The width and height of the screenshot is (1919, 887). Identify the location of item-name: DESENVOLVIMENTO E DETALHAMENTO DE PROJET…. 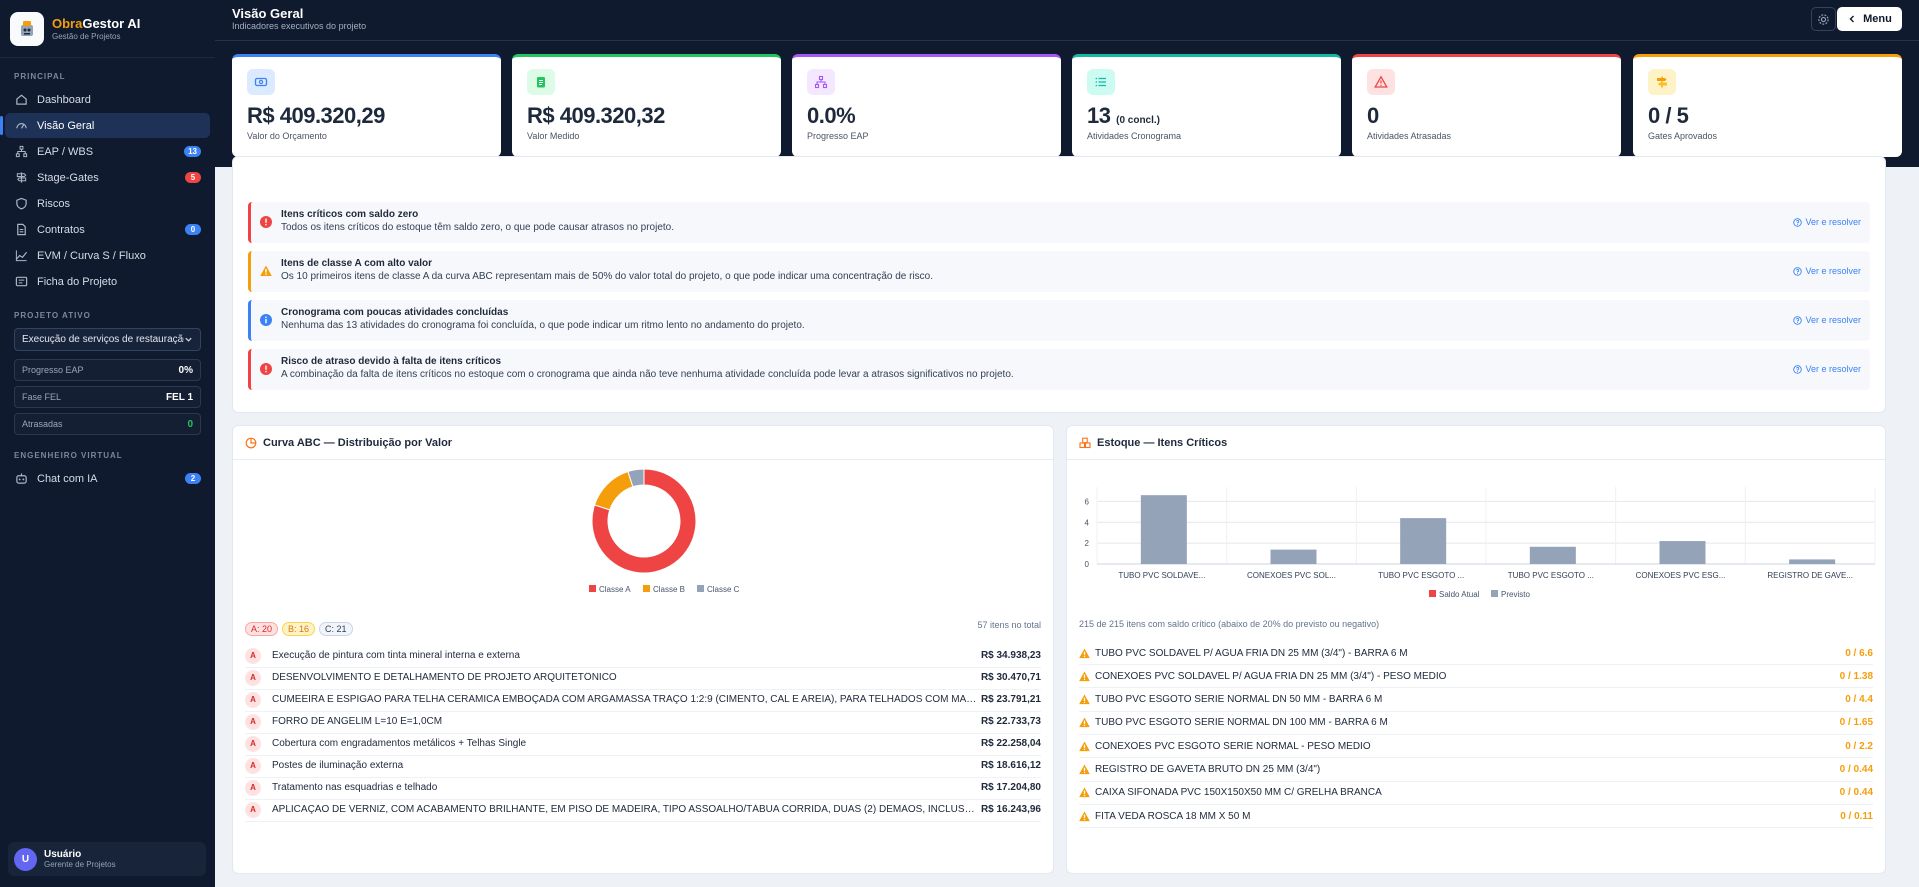
(444, 677).